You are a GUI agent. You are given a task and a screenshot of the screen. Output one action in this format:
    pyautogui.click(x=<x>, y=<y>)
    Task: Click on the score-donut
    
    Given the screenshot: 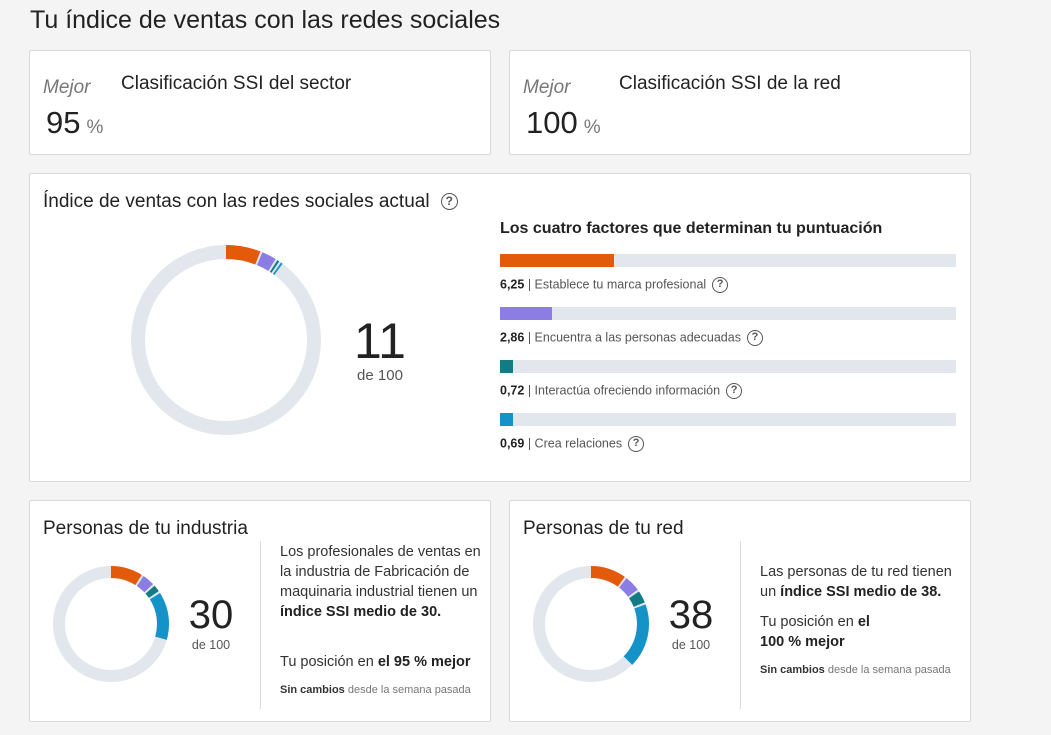 What is the action you would take?
    pyautogui.click(x=226, y=340)
    